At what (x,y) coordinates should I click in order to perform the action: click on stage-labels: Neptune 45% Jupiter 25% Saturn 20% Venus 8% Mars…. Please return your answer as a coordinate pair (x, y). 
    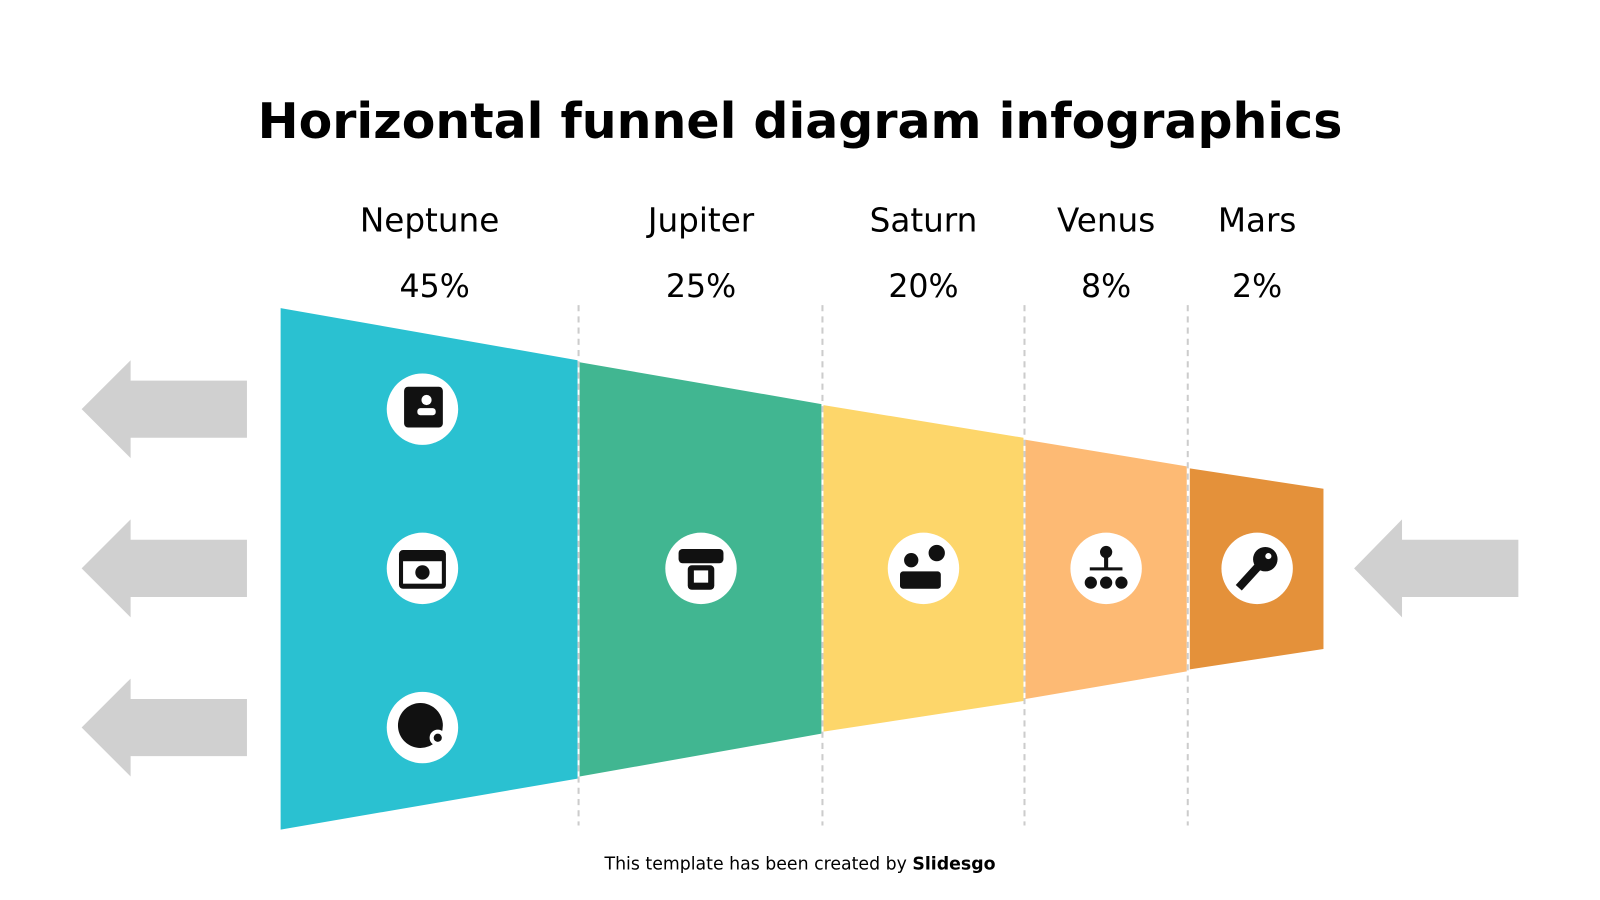
    Looking at the image, I should click on (828, 253).